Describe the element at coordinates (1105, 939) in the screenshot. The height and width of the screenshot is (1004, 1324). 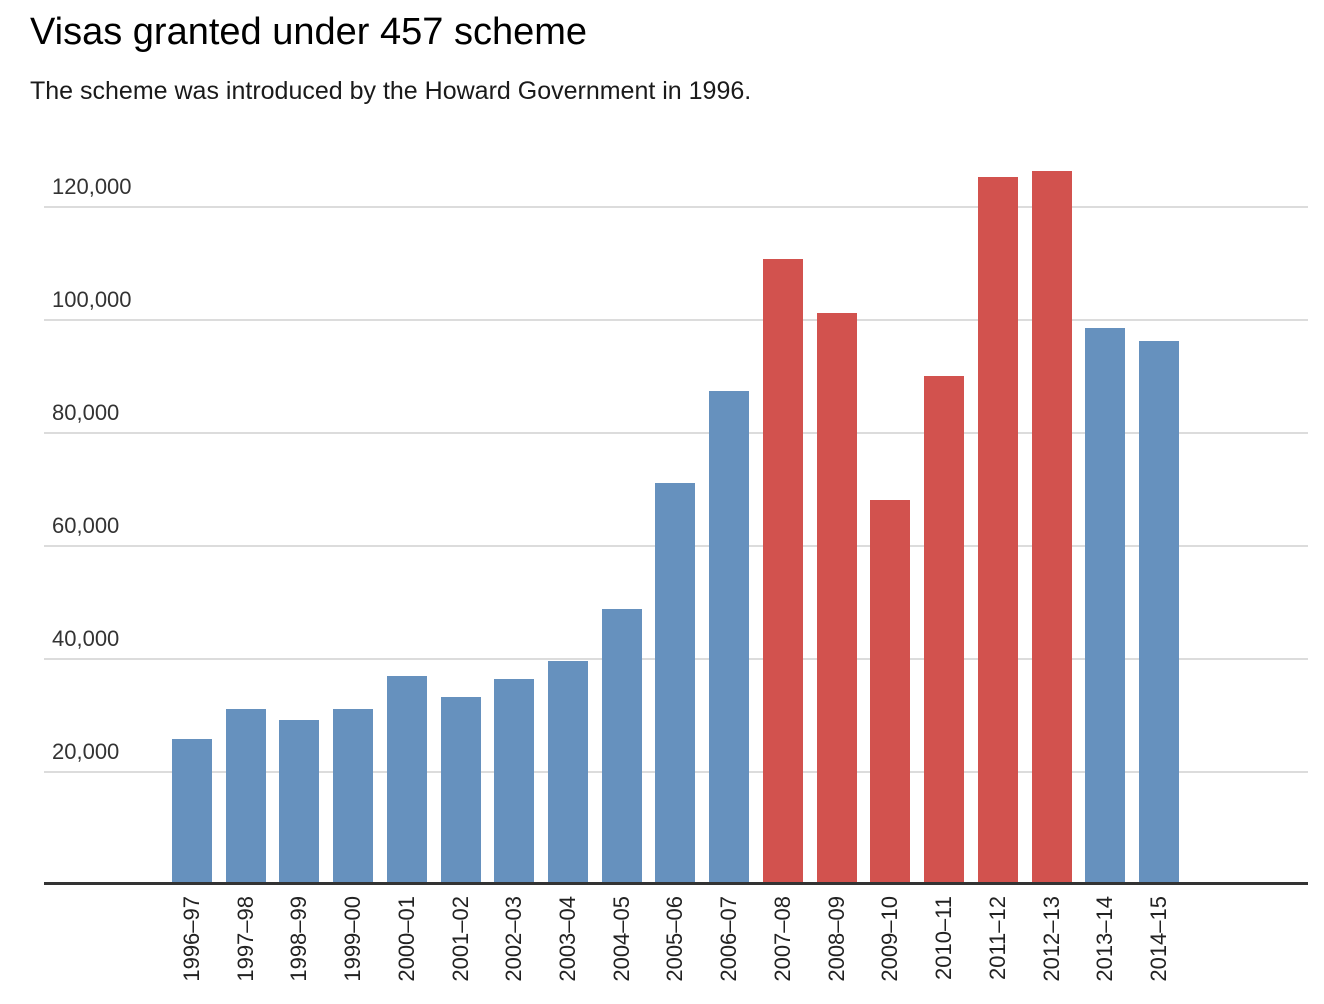
I see `x-tick-label-2013–14: 2013–14` at that location.